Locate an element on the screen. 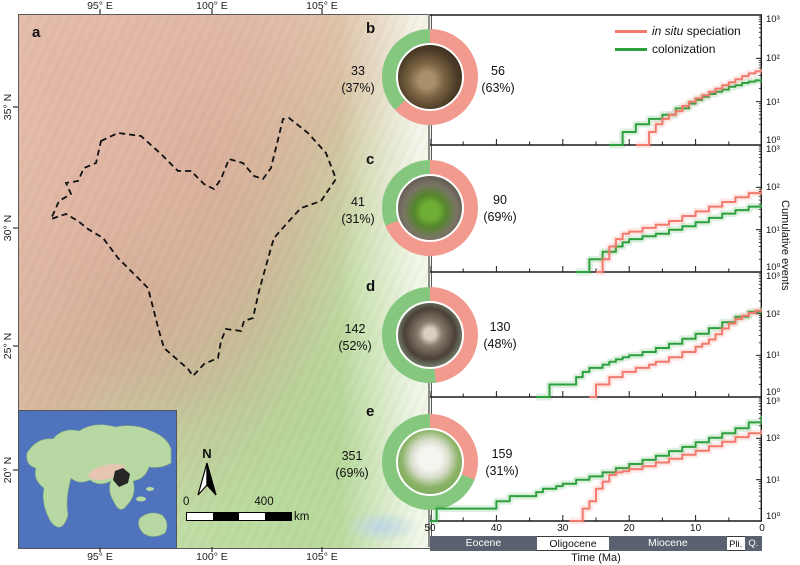 This screenshot has height=565, width=800. lat-label-35n: 35° N is located at coordinates (8, 107).